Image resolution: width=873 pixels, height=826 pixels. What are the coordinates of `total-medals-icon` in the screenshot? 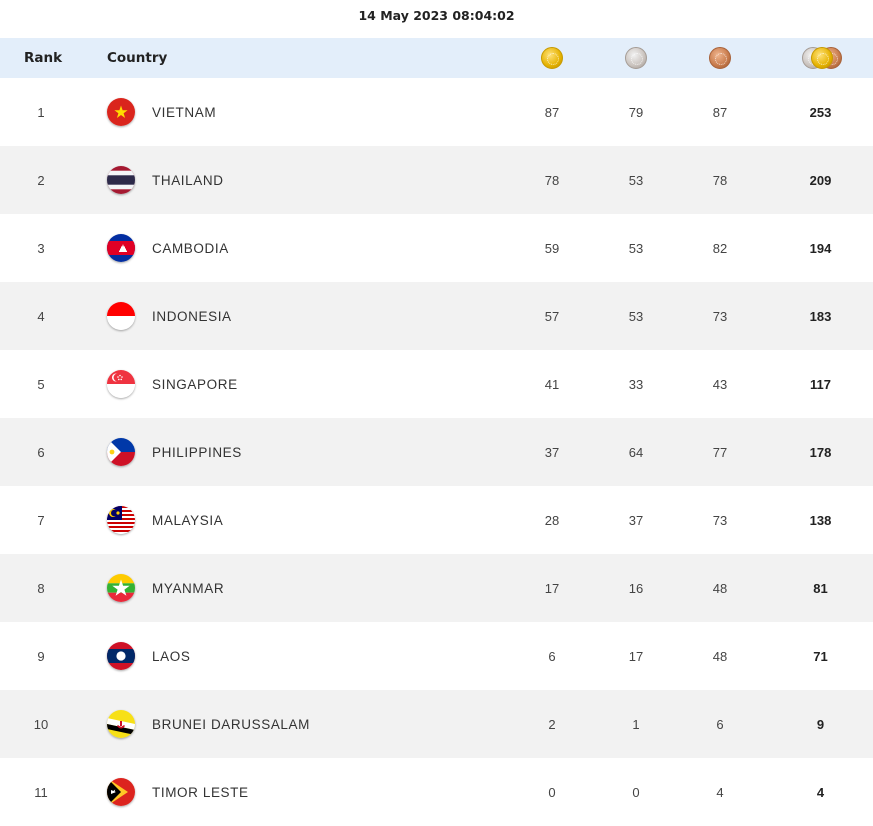 It's located at (823, 58).